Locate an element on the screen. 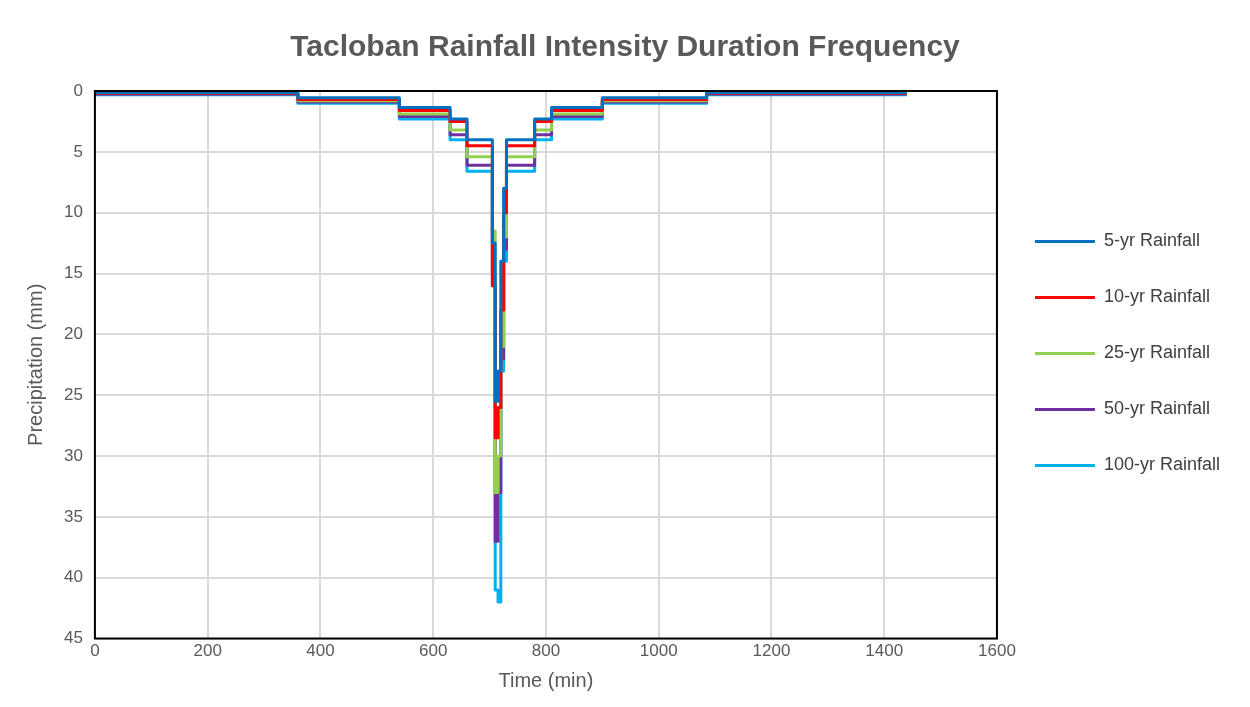  y-tick-label: 45 is located at coordinates (73, 638).